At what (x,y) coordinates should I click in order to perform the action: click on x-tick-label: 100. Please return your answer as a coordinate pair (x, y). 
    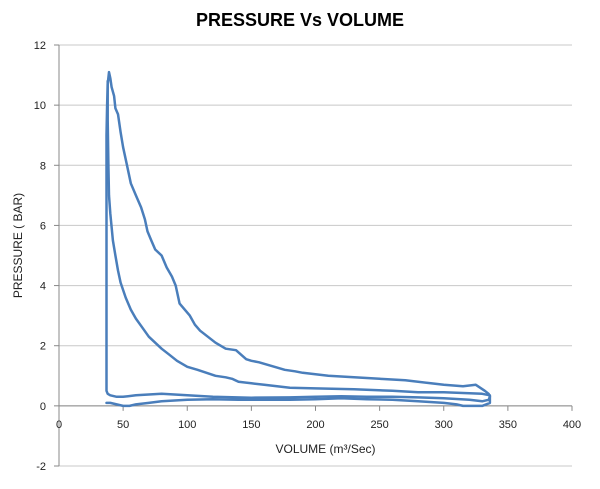
    Looking at the image, I should click on (187, 425).